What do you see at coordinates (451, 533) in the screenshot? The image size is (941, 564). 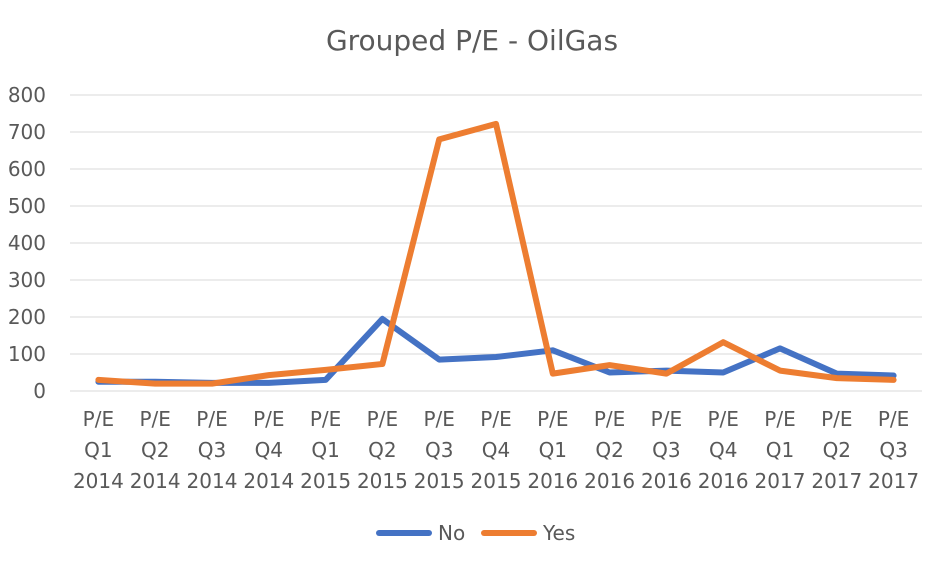 I see `legend-label-no: No` at bounding box center [451, 533].